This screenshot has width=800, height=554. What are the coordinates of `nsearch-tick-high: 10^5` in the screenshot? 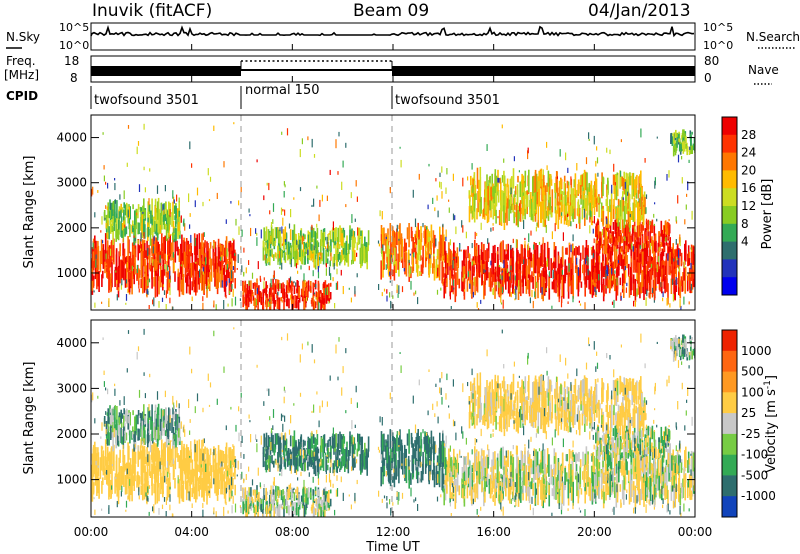 It's located at (718, 27).